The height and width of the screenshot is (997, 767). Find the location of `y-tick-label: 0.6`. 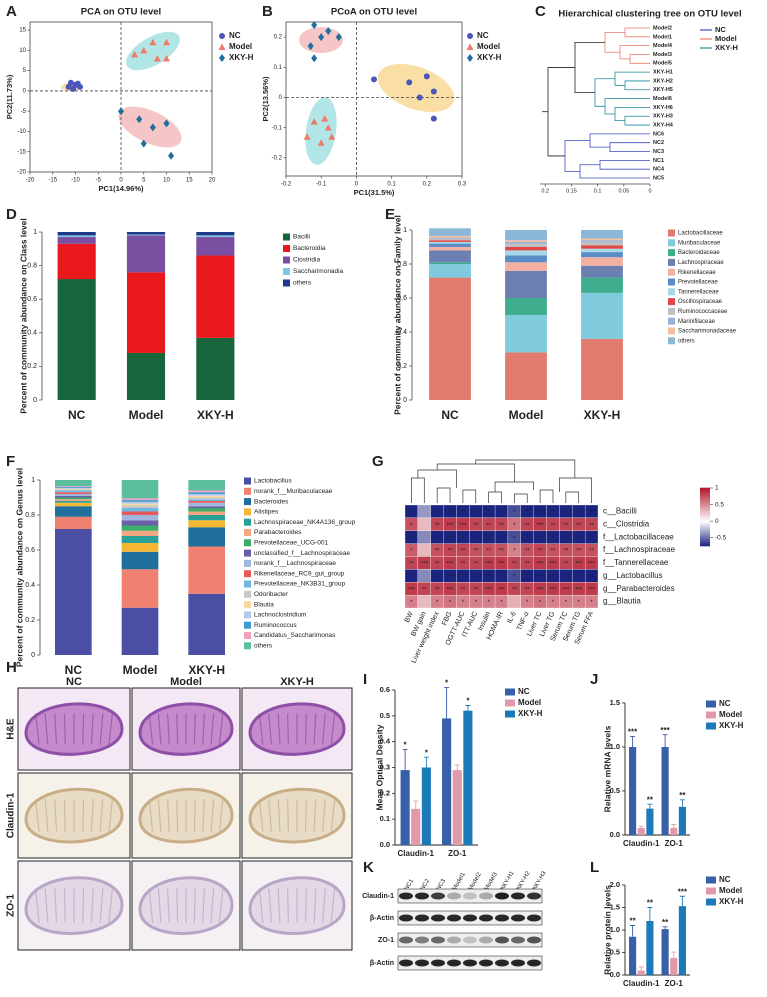

y-tick-label: 0.6 is located at coordinates (32, 299).